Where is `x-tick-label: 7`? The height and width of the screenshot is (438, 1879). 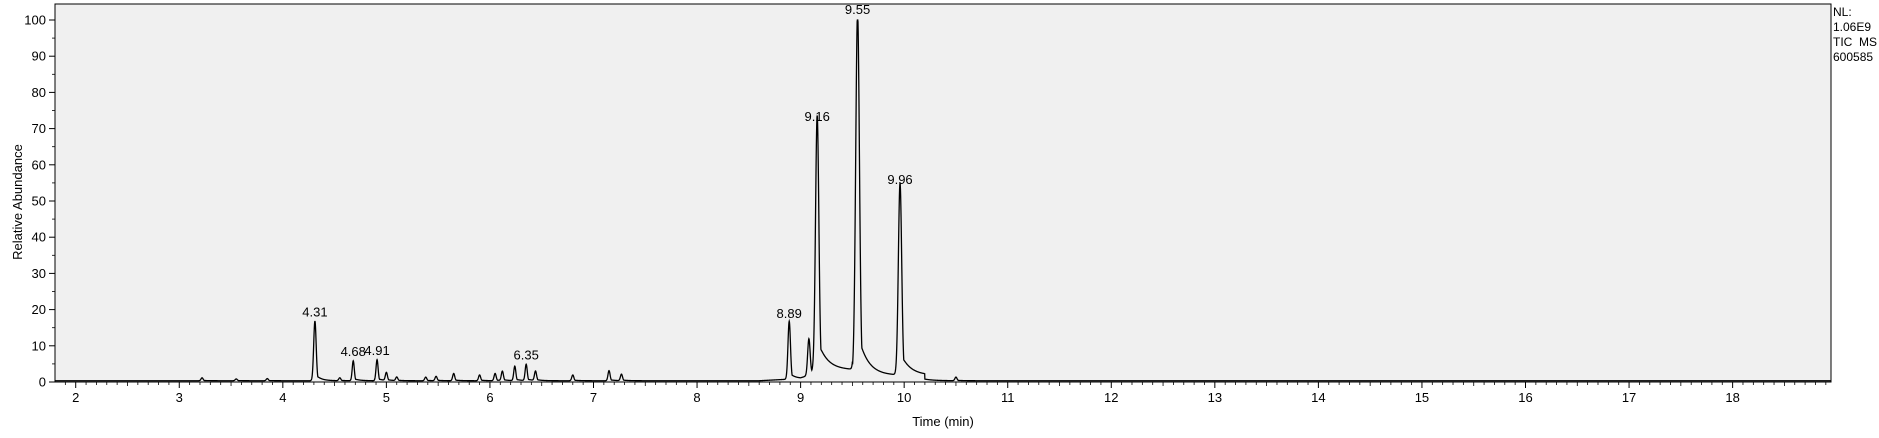
x-tick-label: 7 is located at coordinates (593, 397).